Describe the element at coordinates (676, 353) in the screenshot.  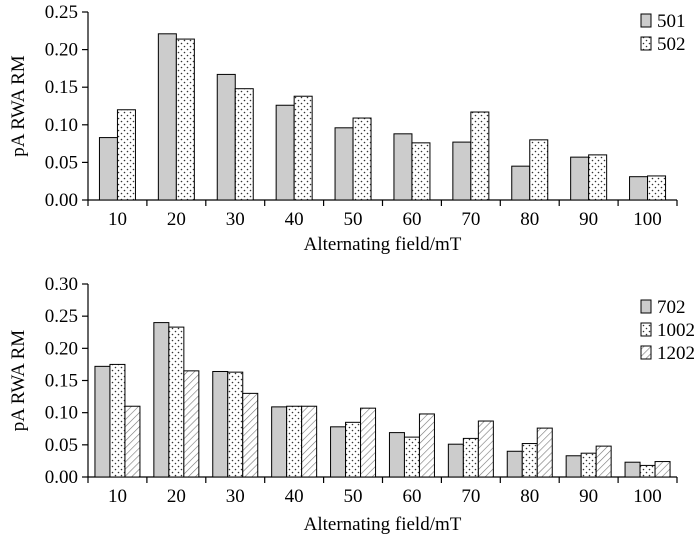
I see `legend-label-1202: 1202` at that location.